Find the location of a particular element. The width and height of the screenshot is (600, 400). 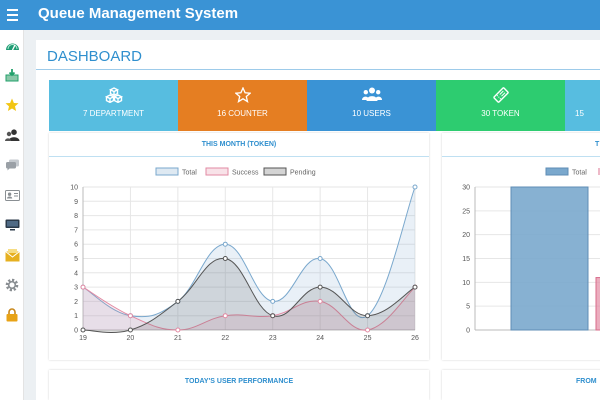

stat-departments: 7 DEPARTMENT is located at coordinates (113, 105).